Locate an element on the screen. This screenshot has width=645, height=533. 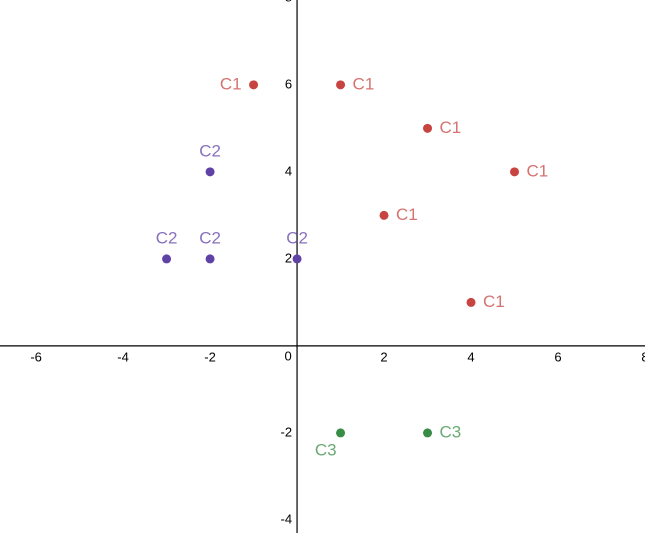
y-tick-label: 4 is located at coordinates (288, 170).